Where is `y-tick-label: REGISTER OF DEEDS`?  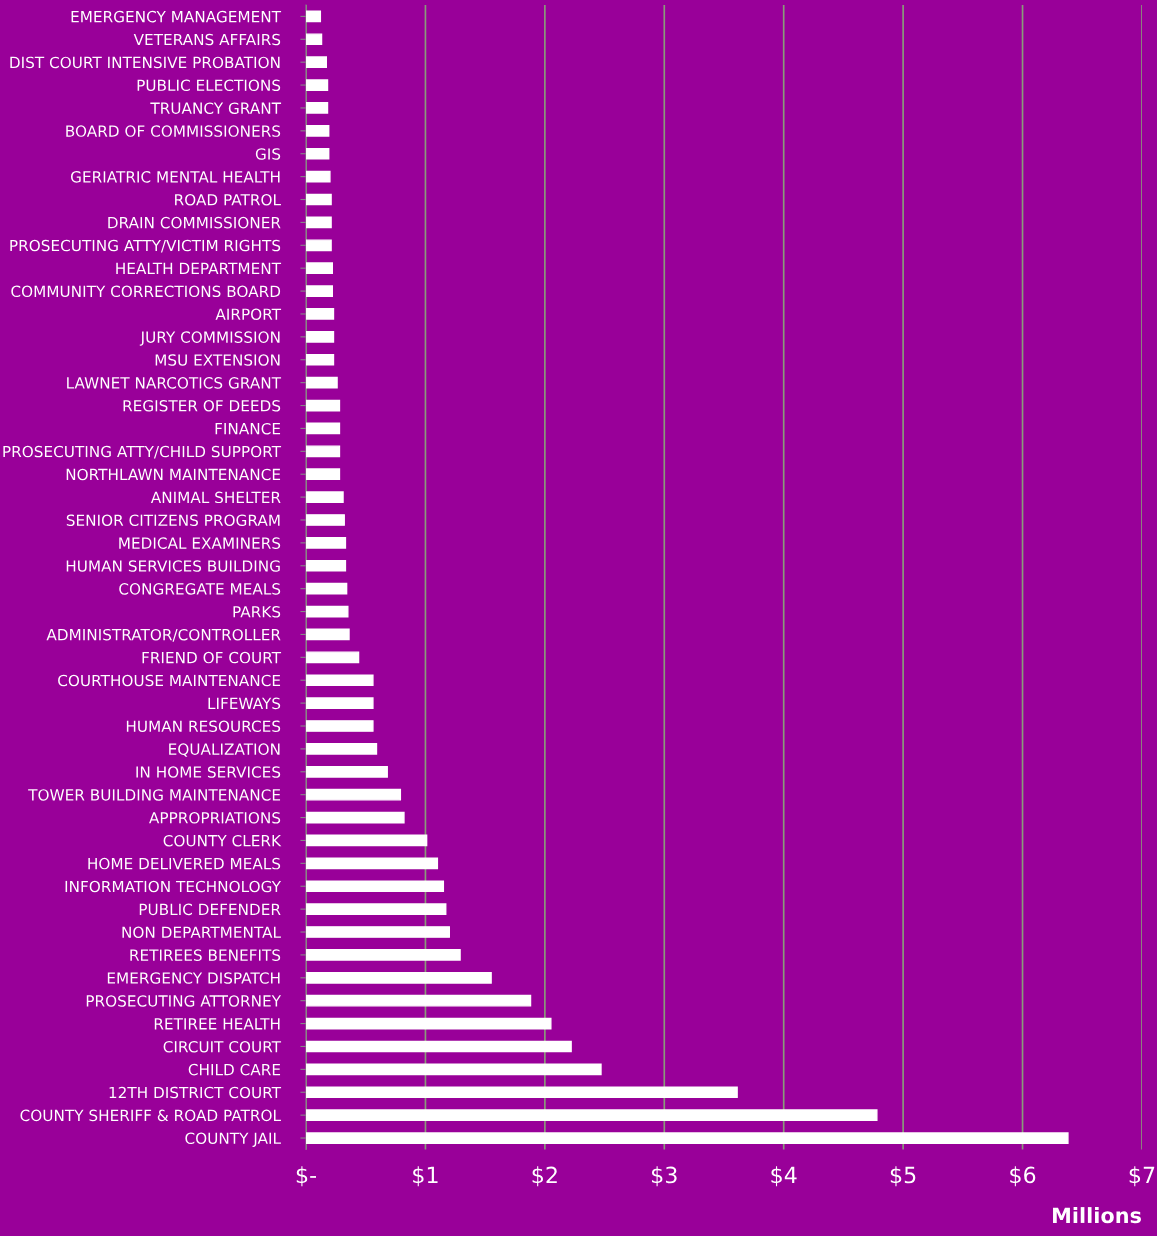 y-tick-label: REGISTER OF DEEDS is located at coordinates (202, 406).